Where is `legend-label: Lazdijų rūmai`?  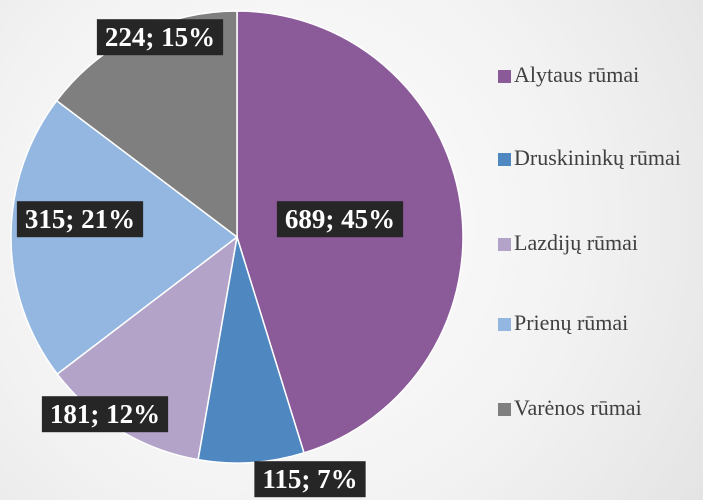 legend-label: Lazdijų rūmai is located at coordinates (576, 242).